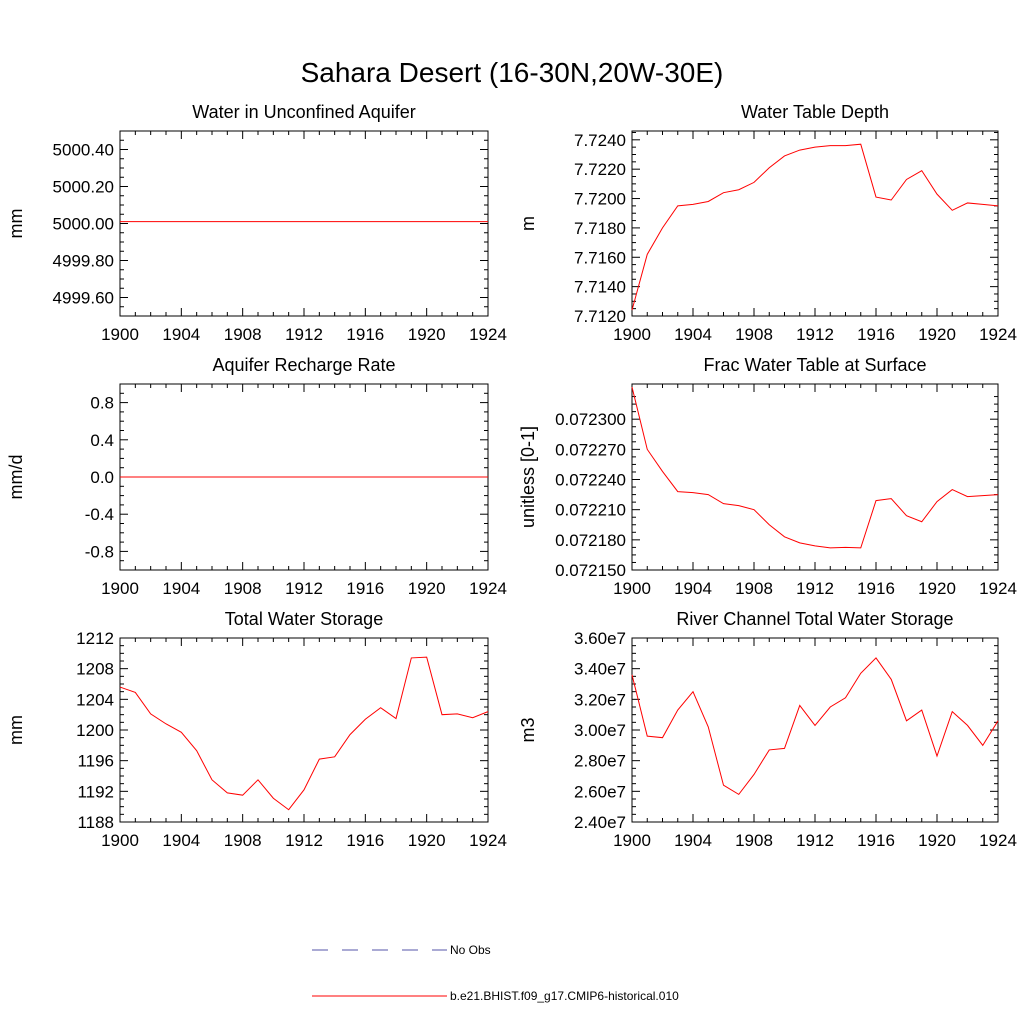 The width and height of the screenshot is (1024, 1024). What do you see at coordinates (590, 449) in the screenshot?
I see `y-tick-label: 0.072270` at bounding box center [590, 449].